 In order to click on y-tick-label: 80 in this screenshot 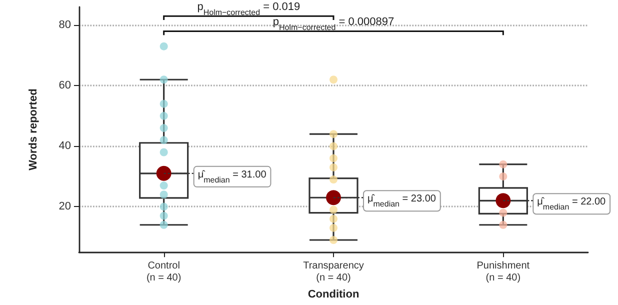, I will do `click(64, 25)`.